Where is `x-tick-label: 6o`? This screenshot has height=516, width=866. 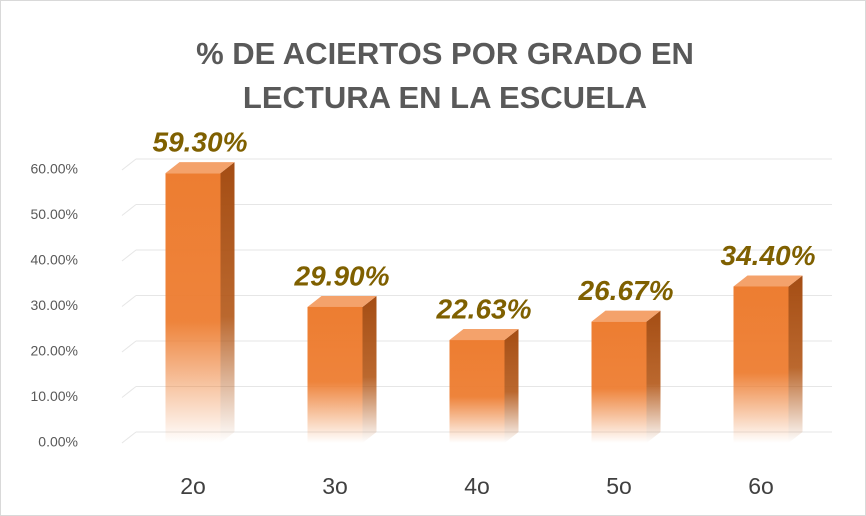
x-tick-label: 6o is located at coordinates (761, 486).